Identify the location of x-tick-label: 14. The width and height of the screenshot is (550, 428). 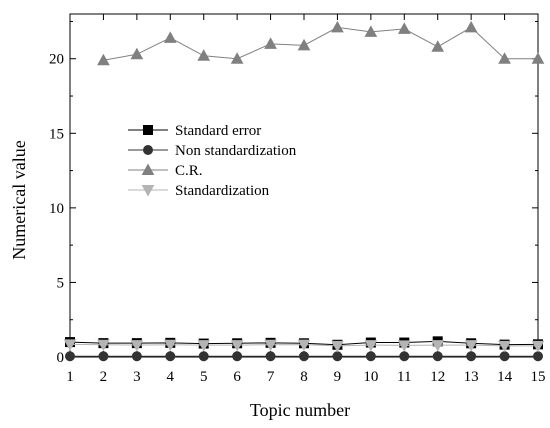
(505, 377).